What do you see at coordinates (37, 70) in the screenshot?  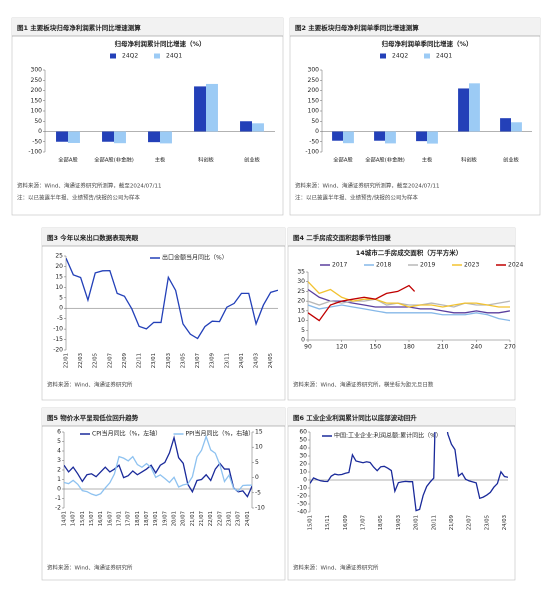 I see `y-tick-label: 300` at bounding box center [37, 70].